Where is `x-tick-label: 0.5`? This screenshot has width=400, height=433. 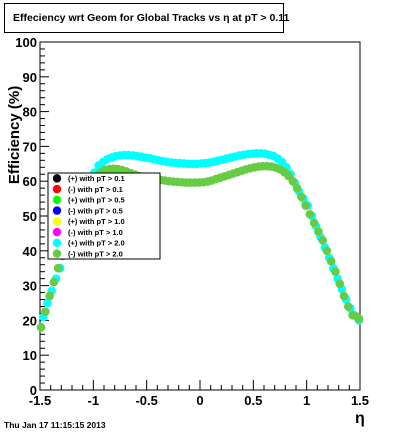 x-tick-label: 0.5 is located at coordinates (253, 400).